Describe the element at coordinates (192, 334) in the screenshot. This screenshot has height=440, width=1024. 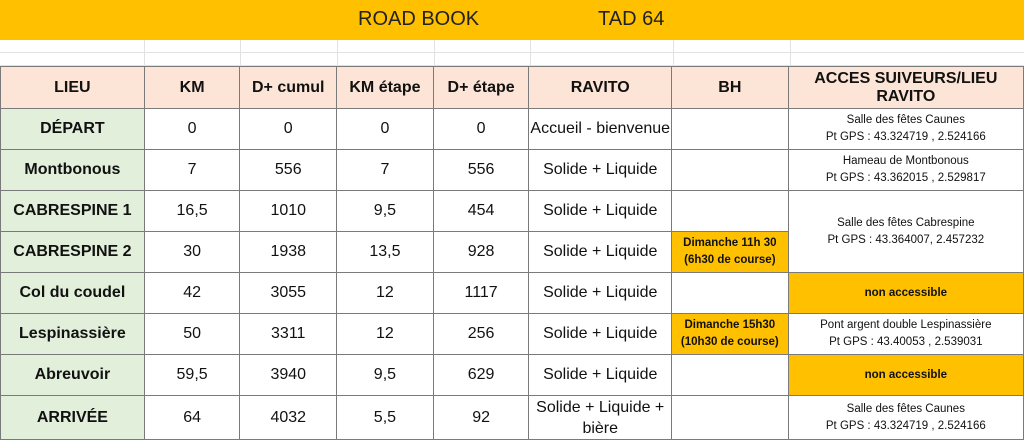
I see `cell-km: 50` at that location.